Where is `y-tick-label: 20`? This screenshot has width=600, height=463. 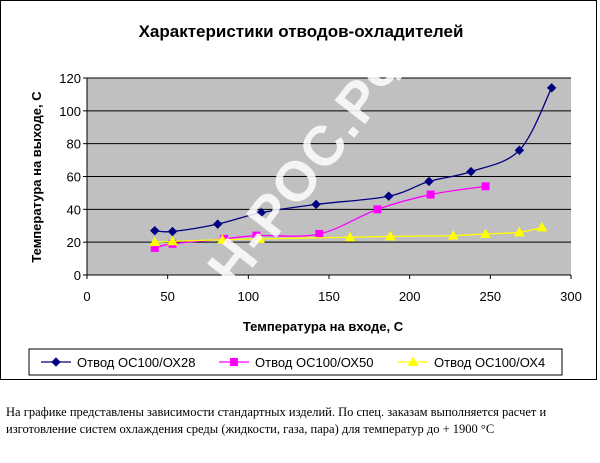
y-tick-label: 20 is located at coordinates (74, 242).